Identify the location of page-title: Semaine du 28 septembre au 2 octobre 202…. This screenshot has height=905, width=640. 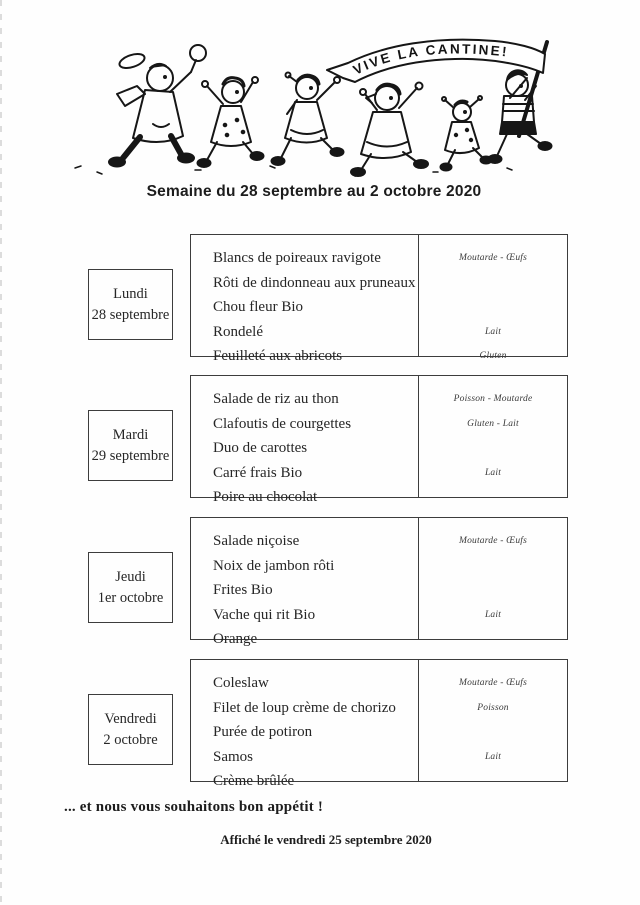
(314, 191).